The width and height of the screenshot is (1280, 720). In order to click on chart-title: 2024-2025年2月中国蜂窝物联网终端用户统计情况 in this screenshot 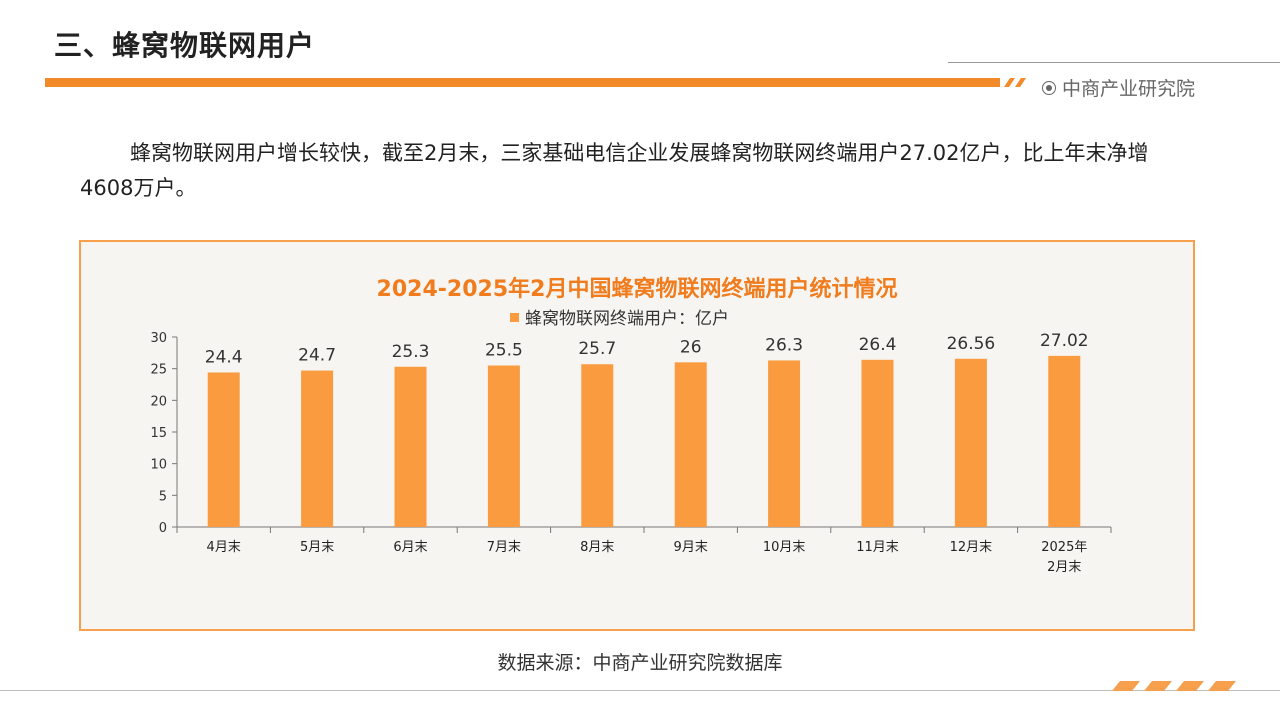, I will do `click(637, 289)`.